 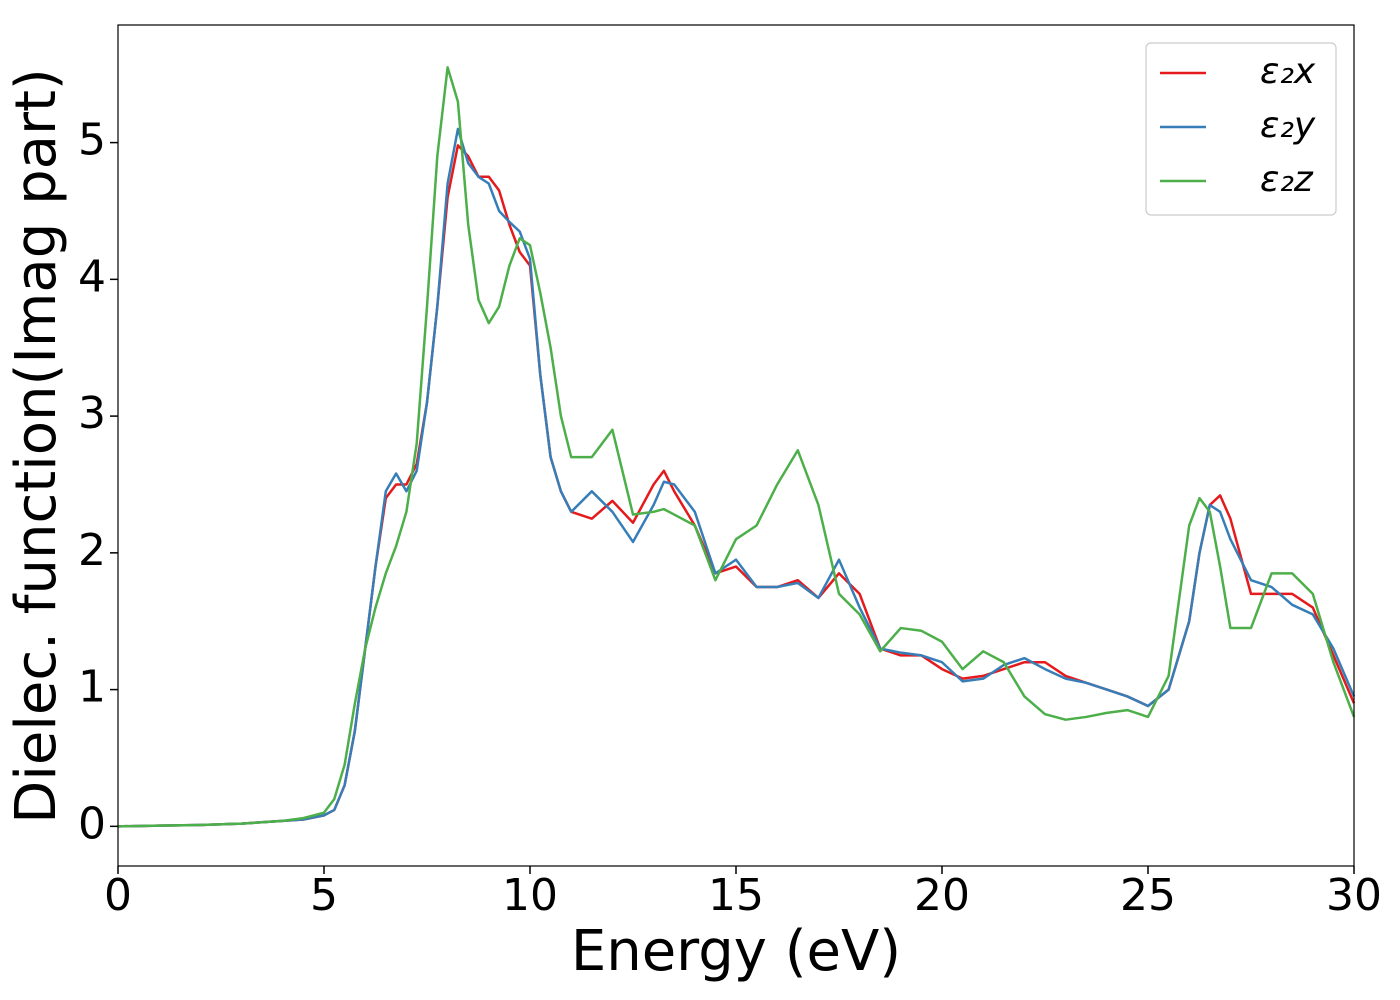 I want to click on x-tick-label: 10, so click(x=530, y=895).